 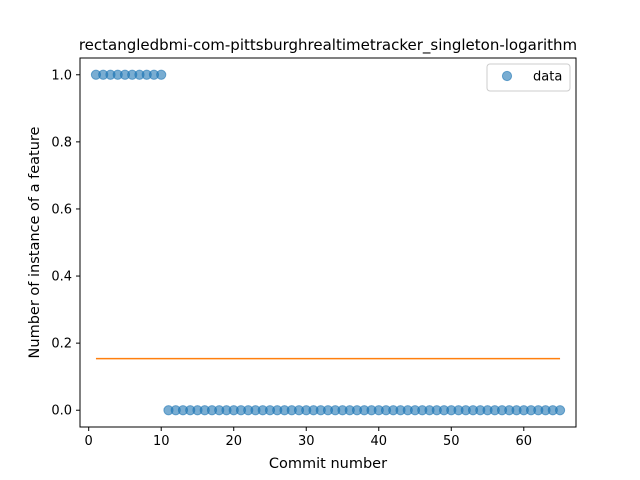 I want to click on x-tick-label: 0, so click(x=89, y=441).